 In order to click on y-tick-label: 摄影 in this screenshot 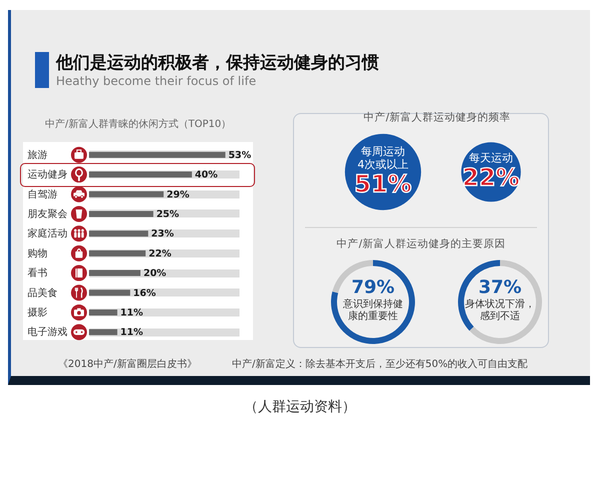, I will do `click(38, 312)`.